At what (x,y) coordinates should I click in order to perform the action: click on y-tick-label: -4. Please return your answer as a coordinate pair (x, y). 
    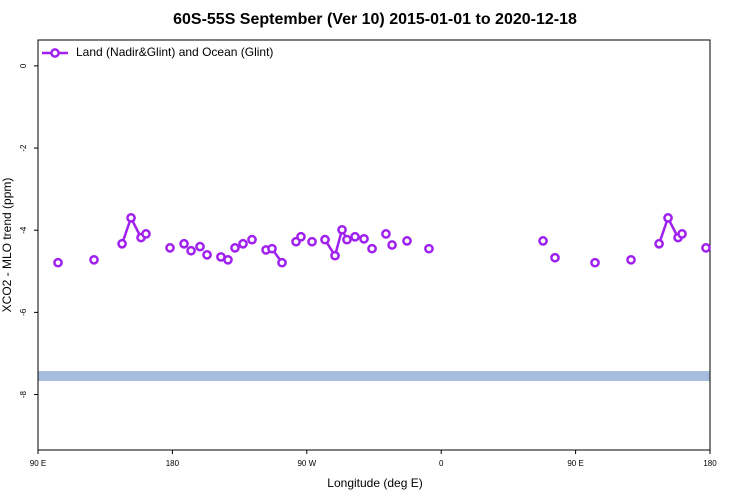
    Looking at the image, I should click on (23, 230).